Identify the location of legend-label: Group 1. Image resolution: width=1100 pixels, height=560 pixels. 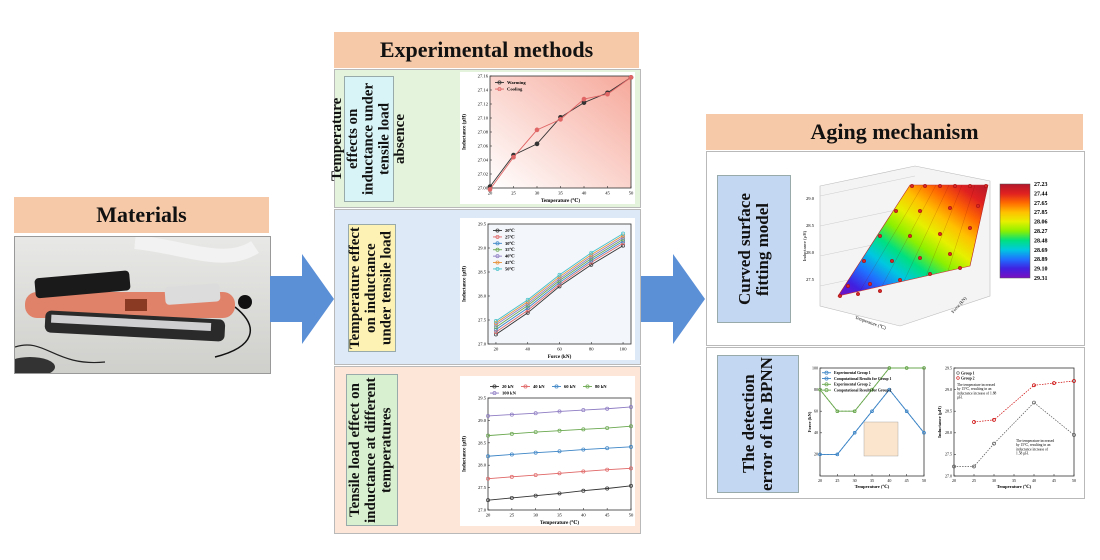
(968, 374).